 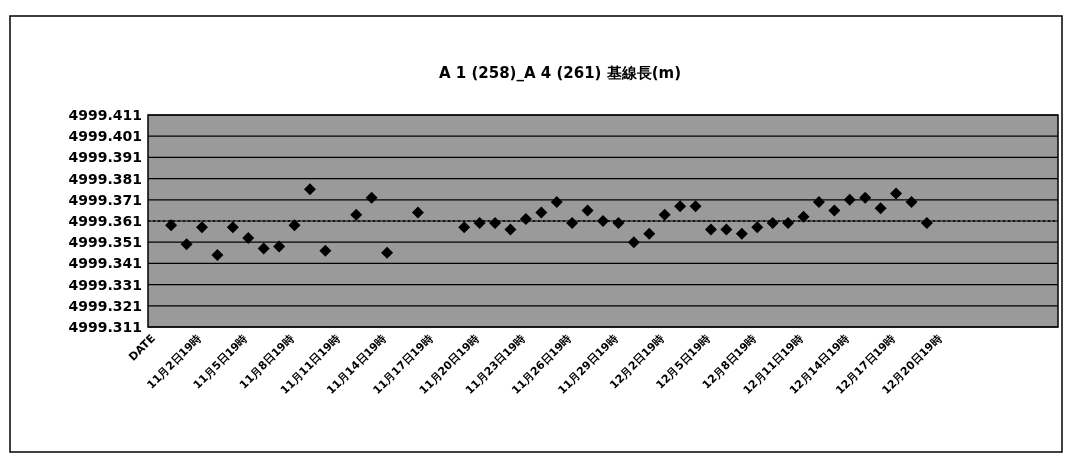 I want to click on chart-title: A 1 (258)_A 4 (261) 基線長(m), so click(x=560, y=73).